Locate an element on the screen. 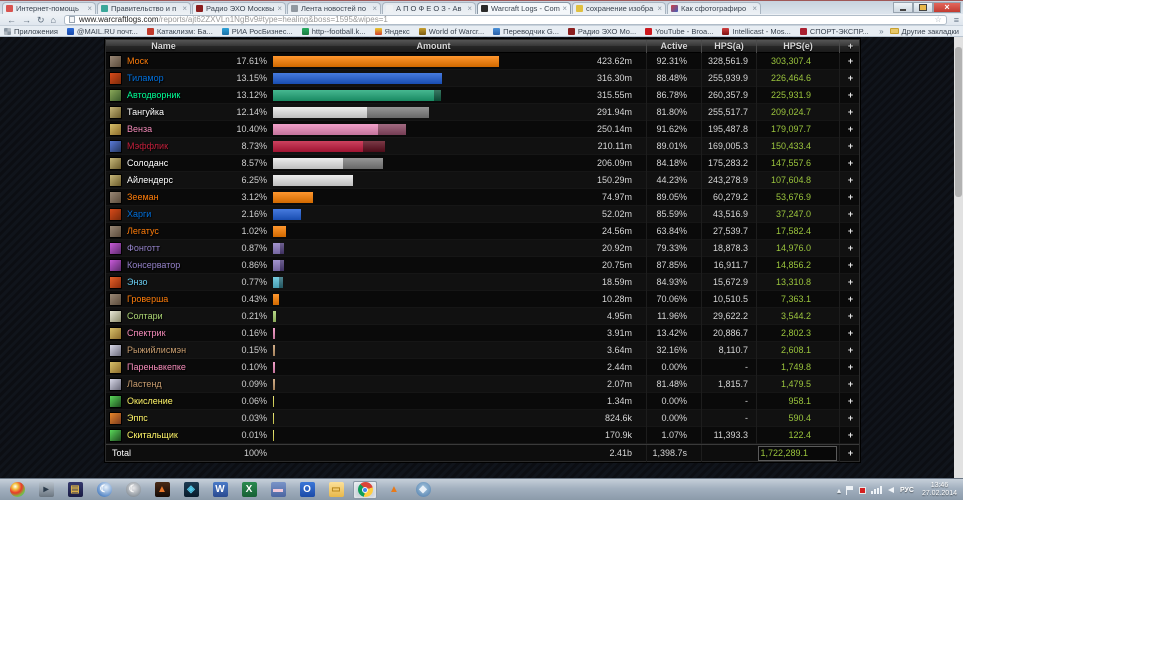  player-name: Окисление is located at coordinates (150, 401).